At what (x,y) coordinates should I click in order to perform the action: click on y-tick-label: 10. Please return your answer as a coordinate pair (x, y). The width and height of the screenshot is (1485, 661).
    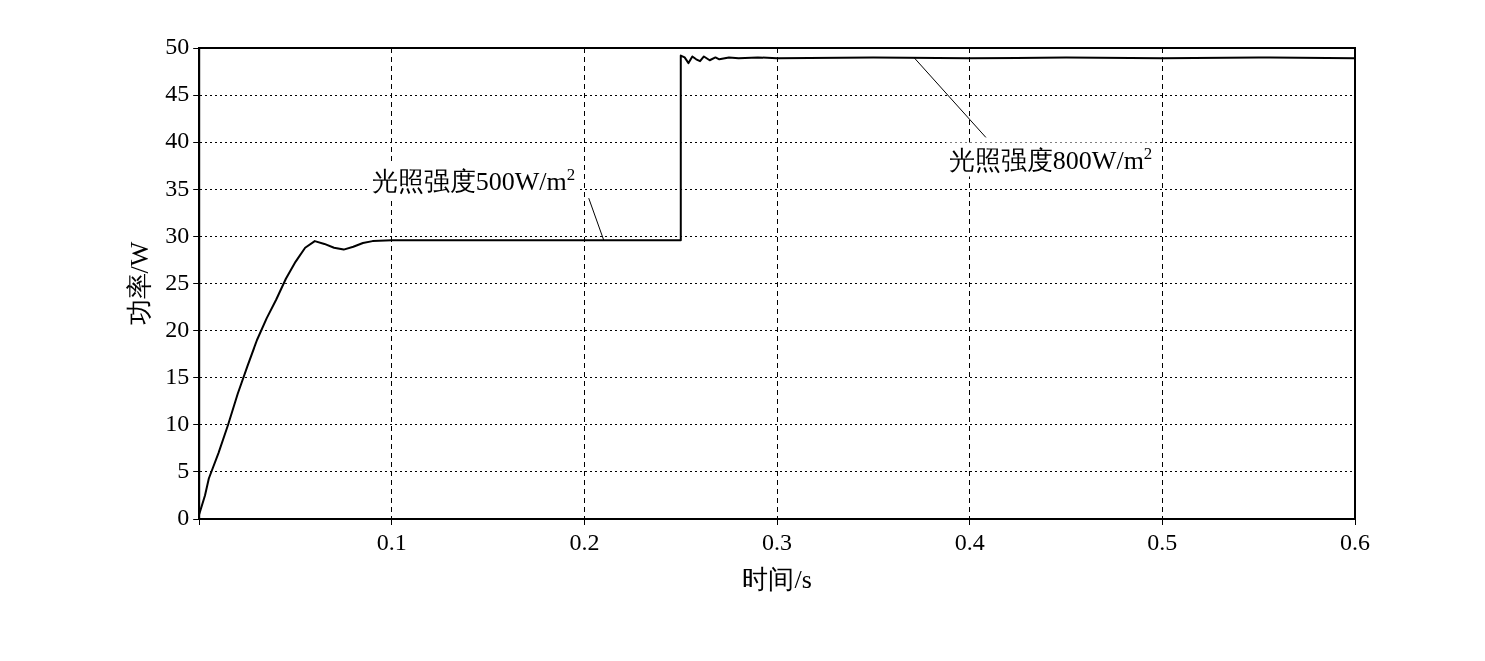
    Looking at the image, I should click on (177, 423).